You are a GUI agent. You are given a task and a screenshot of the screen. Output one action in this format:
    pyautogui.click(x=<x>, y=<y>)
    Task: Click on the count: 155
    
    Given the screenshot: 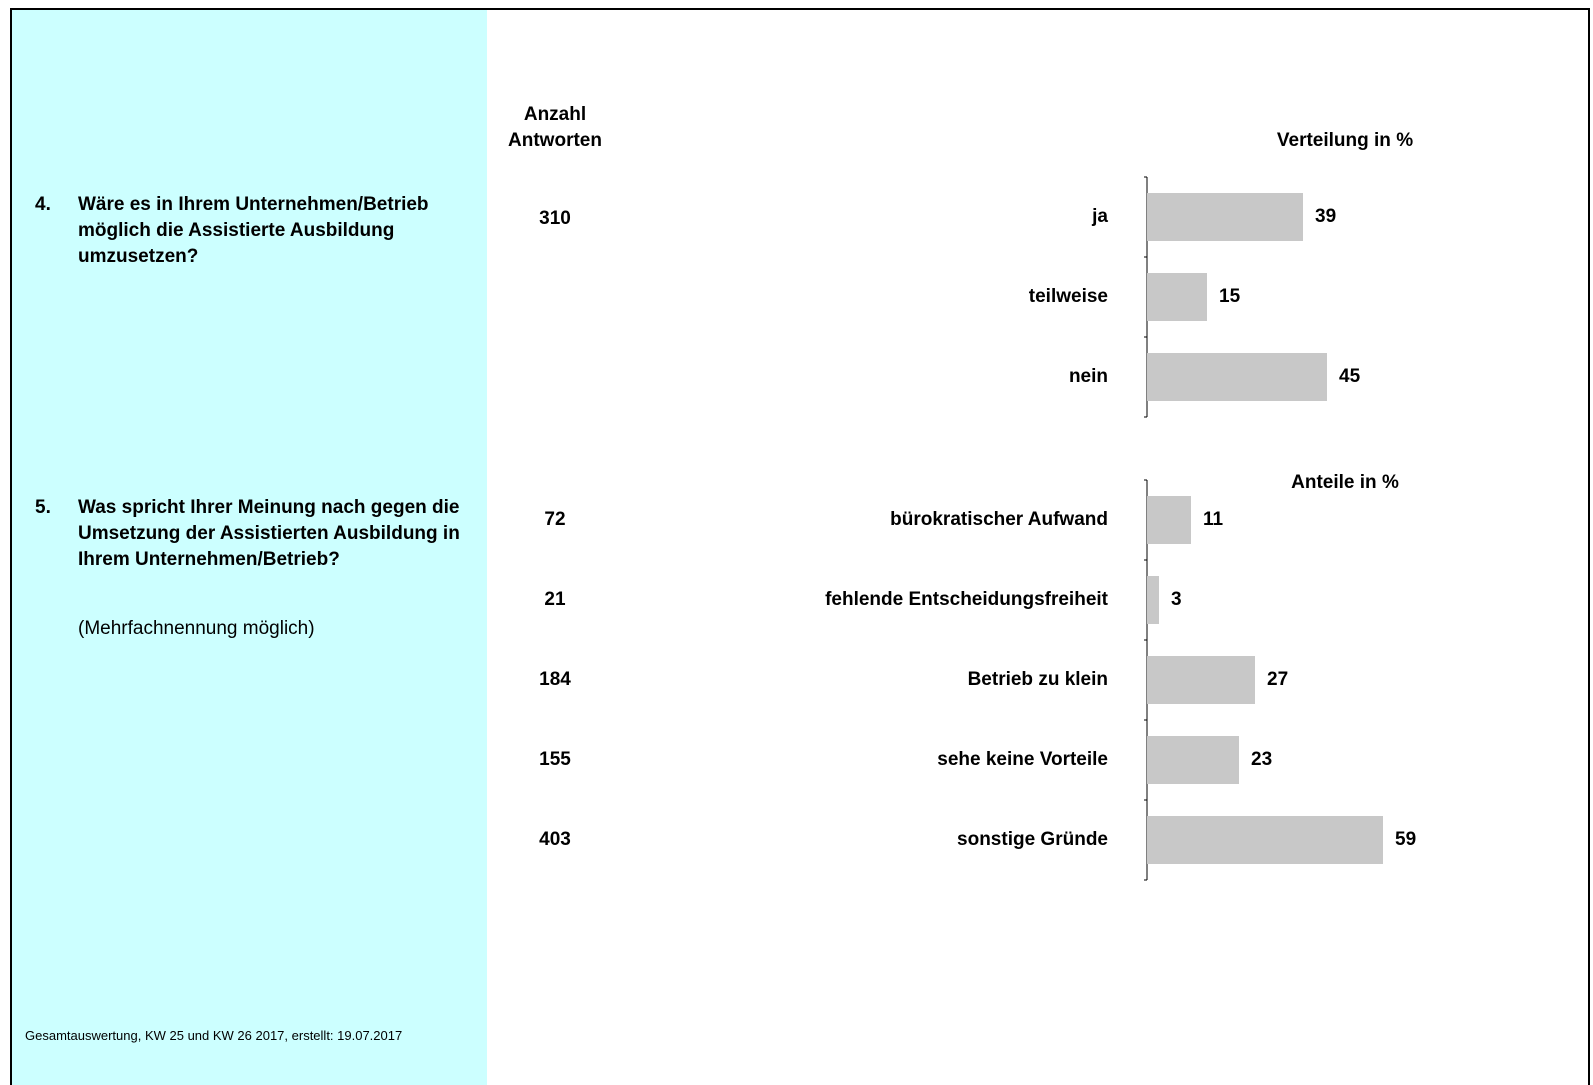 What is the action you would take?
    pyautogui.click(x=555, y=759)
    